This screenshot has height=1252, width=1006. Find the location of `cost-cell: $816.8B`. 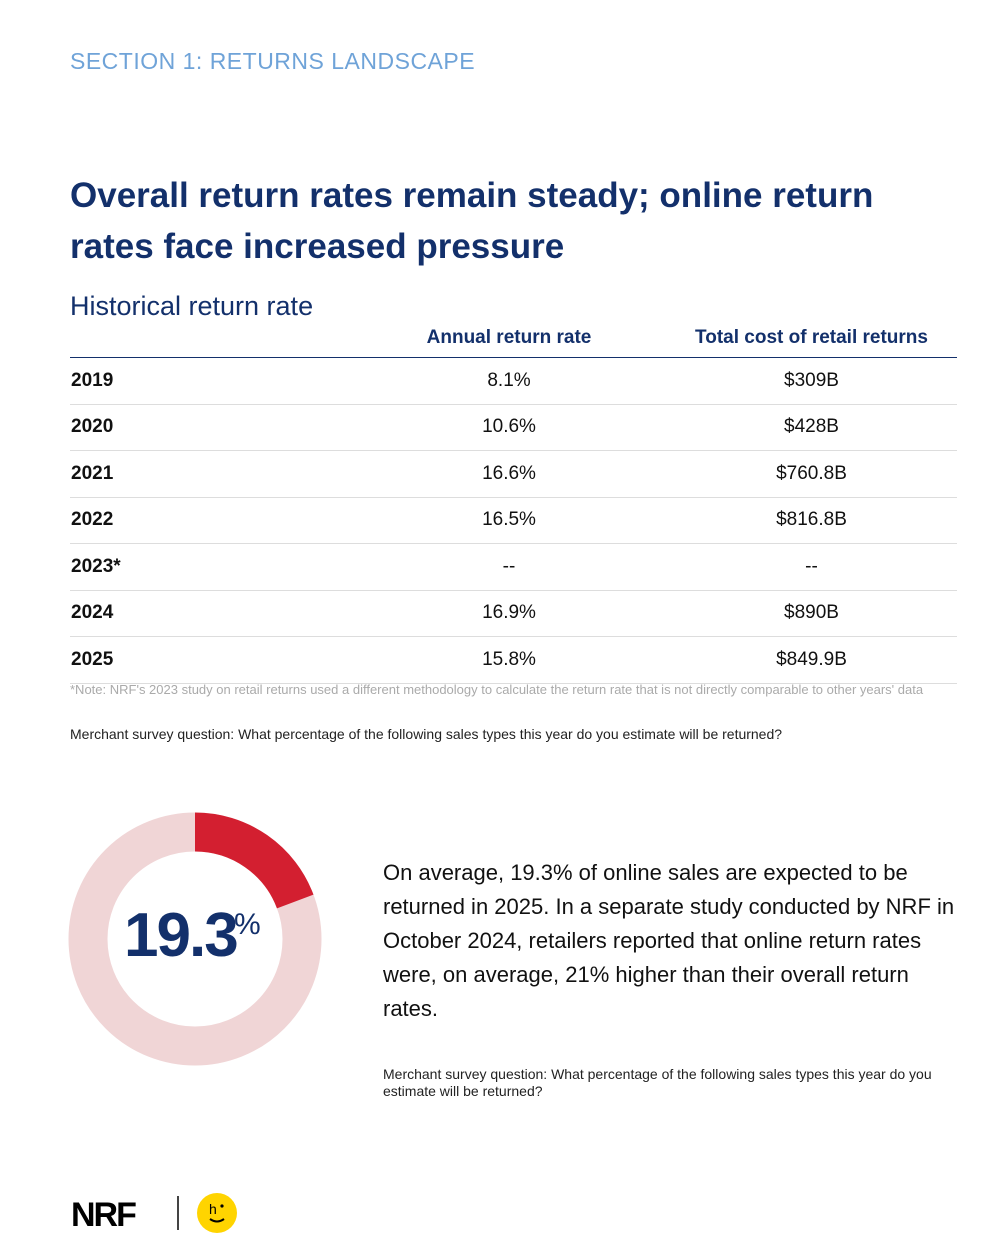

cost-cell: $816.8B is located at coordinates (811, 520).